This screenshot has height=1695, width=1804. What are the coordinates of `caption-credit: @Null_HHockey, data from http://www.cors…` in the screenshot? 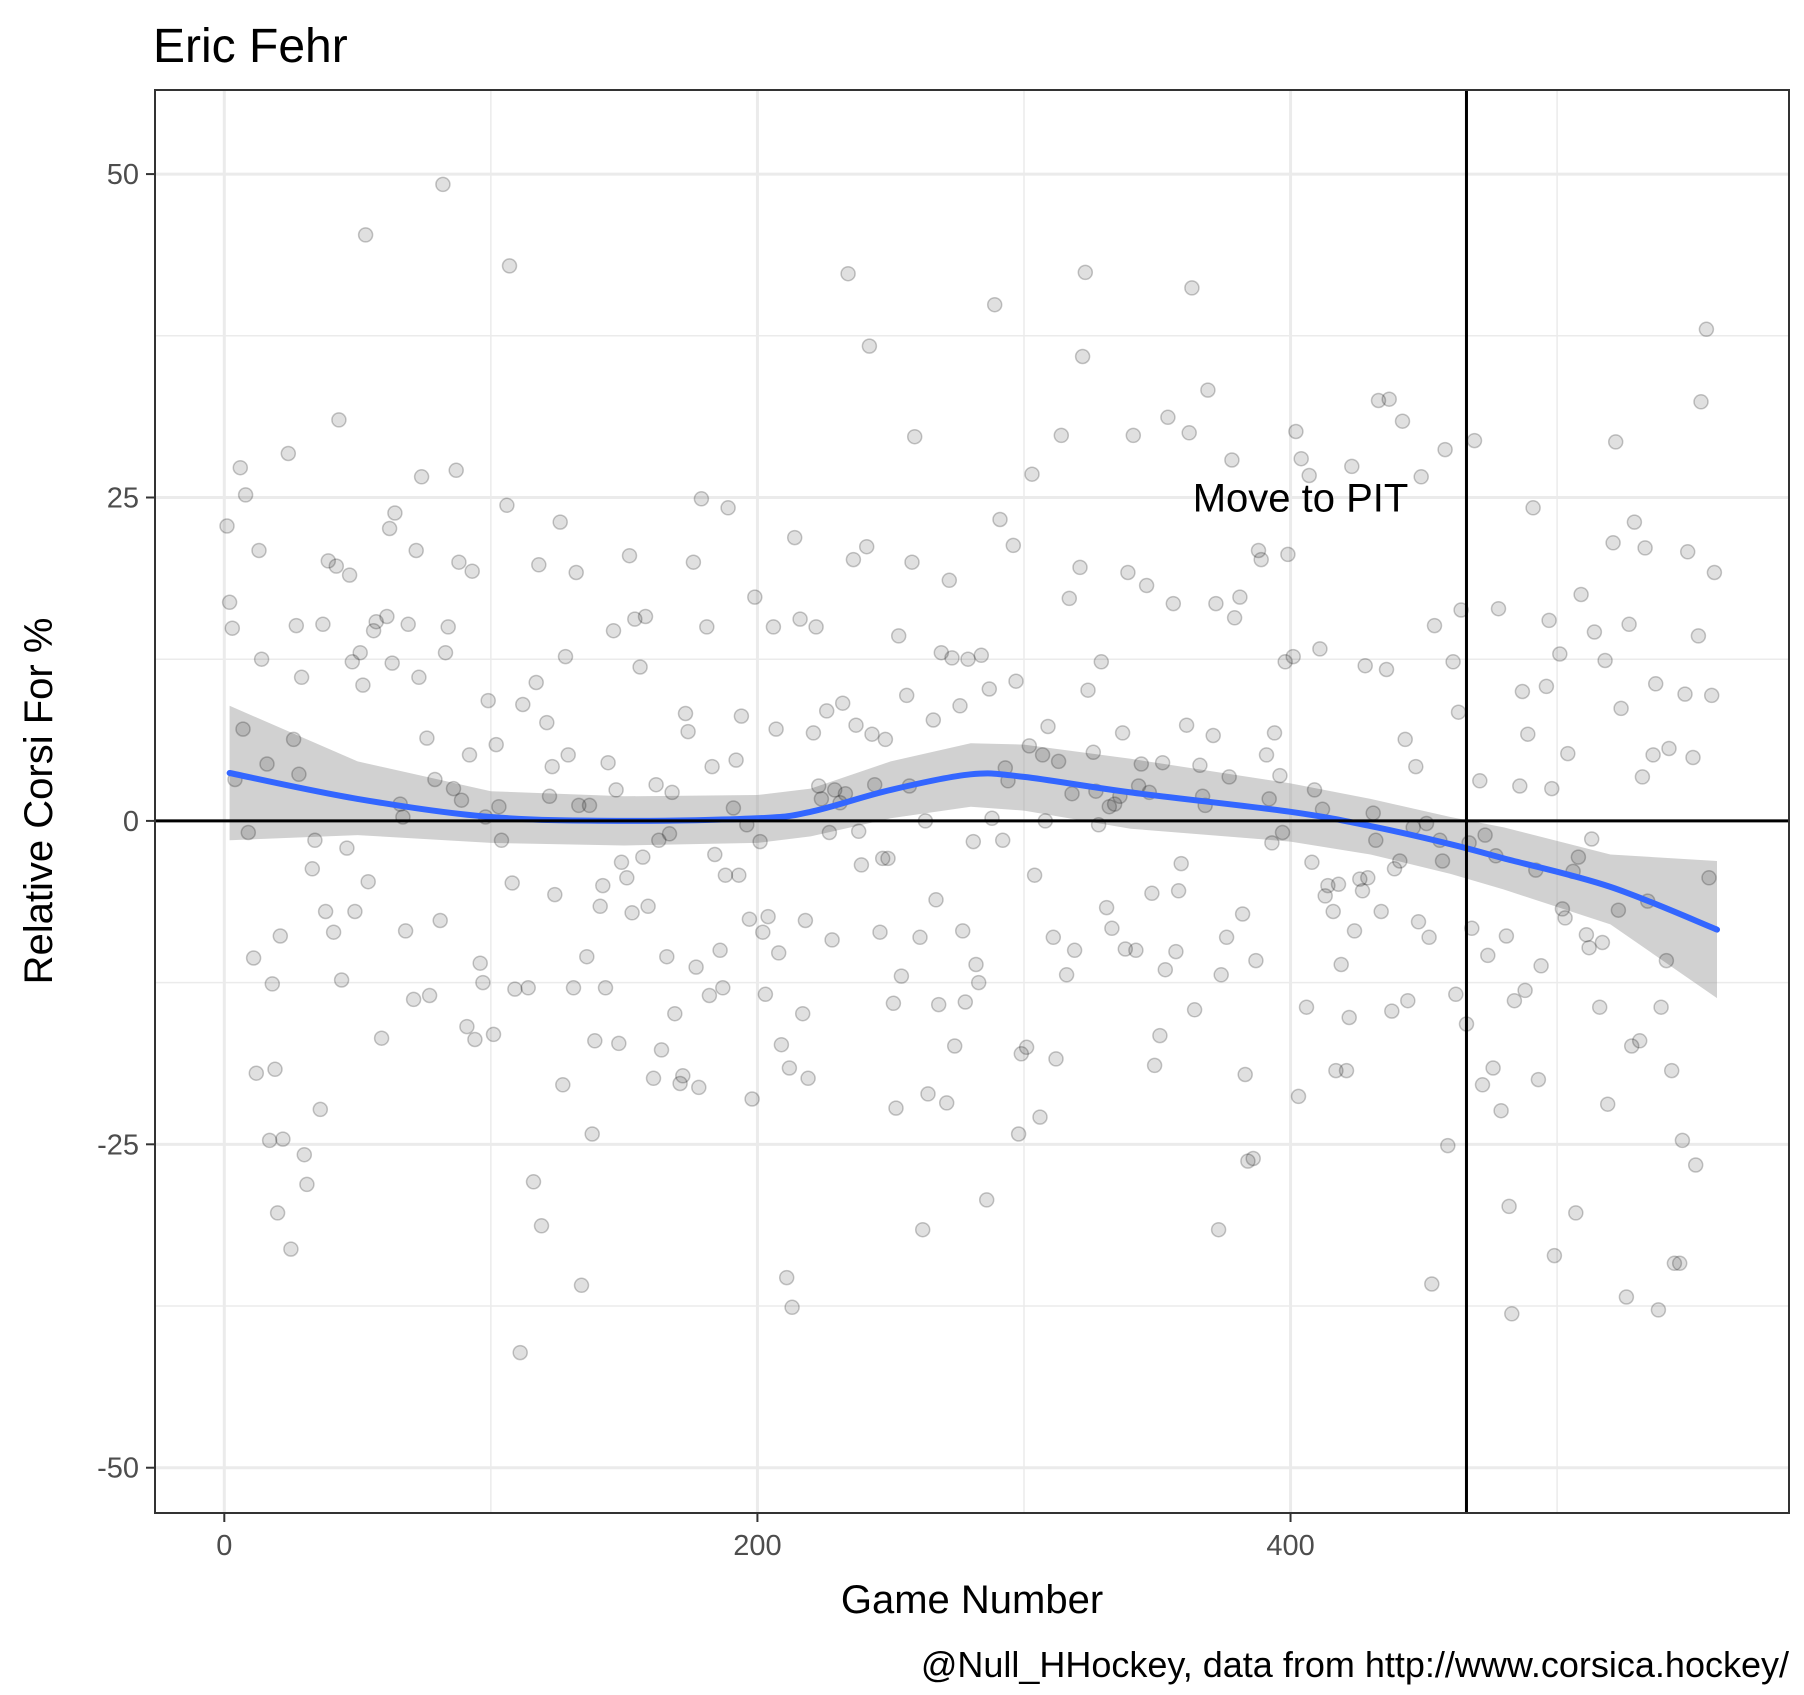 It's located at (1355, 1664).